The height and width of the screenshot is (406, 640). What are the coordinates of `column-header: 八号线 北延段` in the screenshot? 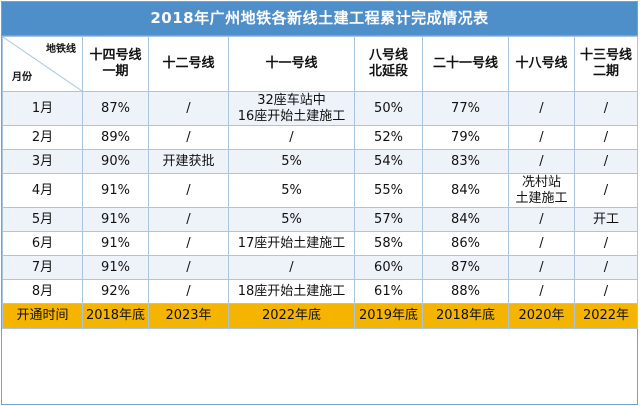 It's located at (388, 64).